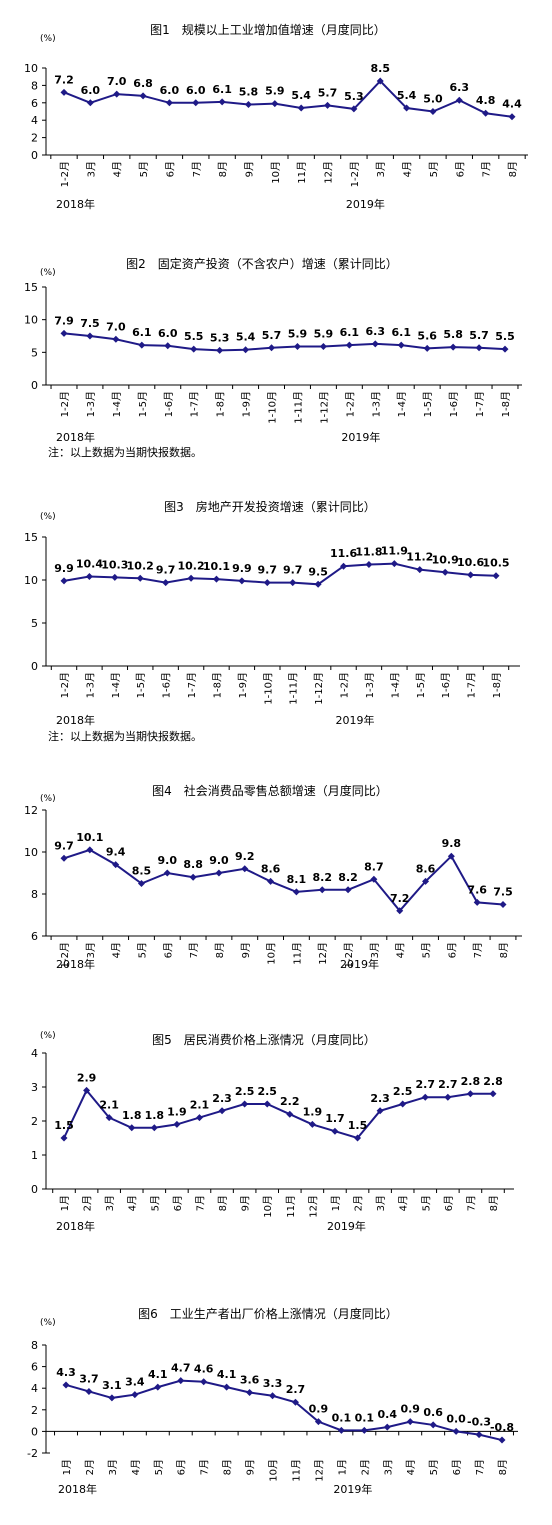 The width and height of the screenshot is (552, 1525). What do you see at coordinates (216, 566) in the screenshot?
I see `data-label: 10.1` at bounding box center [216, 566].